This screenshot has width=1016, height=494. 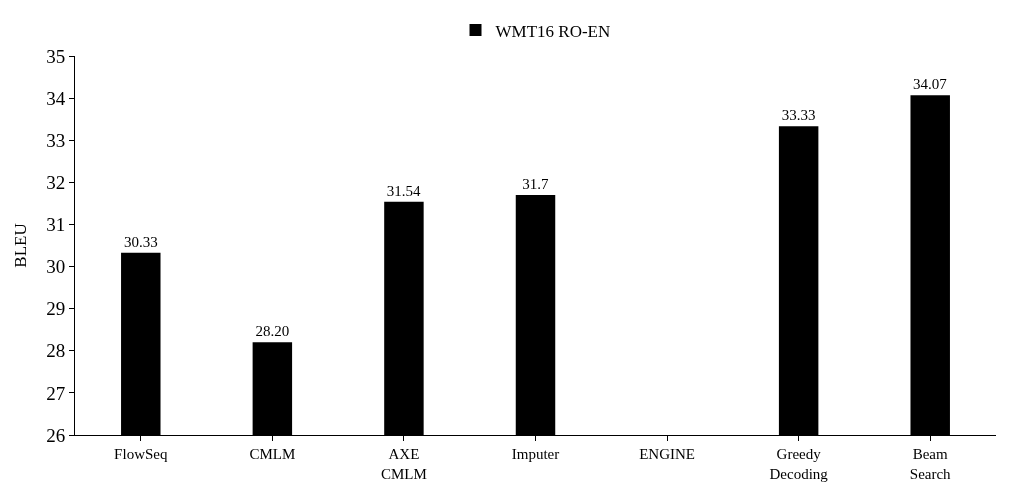 What do you see at coordinates (799, 464) in the screenshot?
I see `x-tick-label: Greedy Decoding` at bounding box center [799, 464].